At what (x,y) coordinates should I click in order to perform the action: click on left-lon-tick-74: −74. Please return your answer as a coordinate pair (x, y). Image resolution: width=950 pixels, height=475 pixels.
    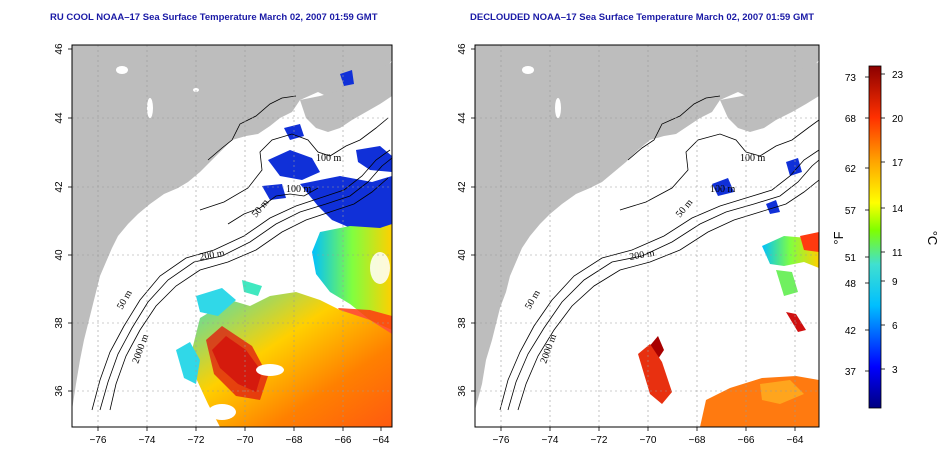
    Looking at the image, I should click on (147, 440).